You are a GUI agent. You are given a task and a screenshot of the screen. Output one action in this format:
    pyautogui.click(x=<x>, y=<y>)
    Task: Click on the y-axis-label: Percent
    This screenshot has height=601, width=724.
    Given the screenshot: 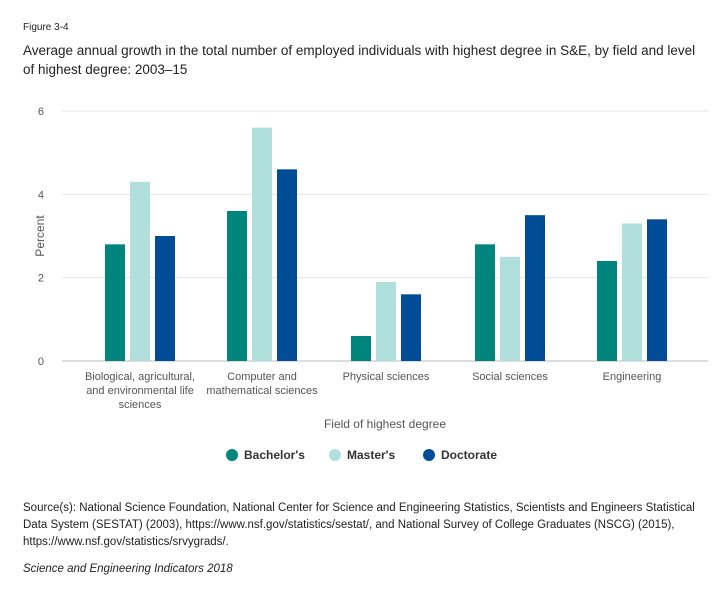 What is the action you would take?
    pyautogui.click(x=40, y=236)
    